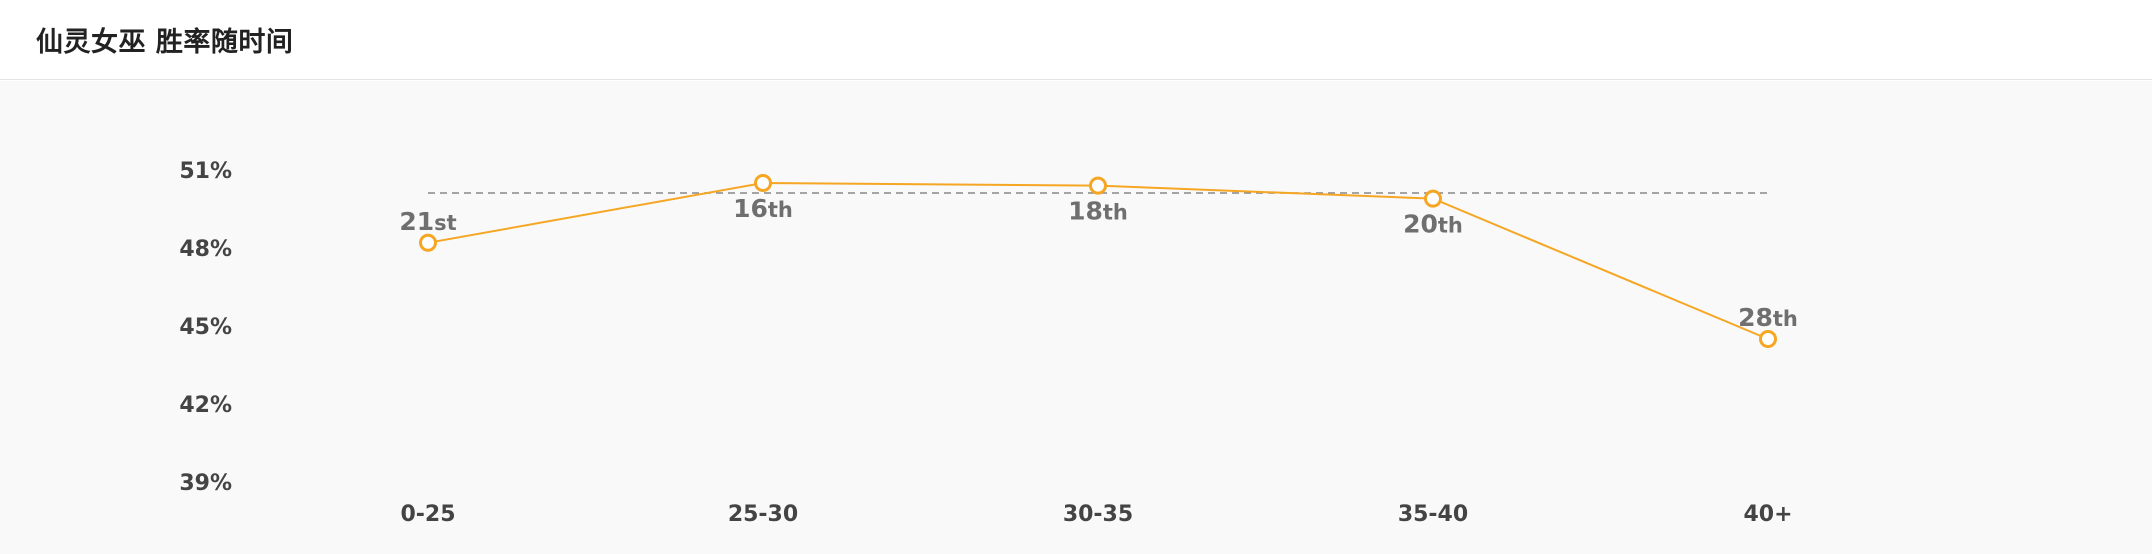 The height and width of the screenshot is (554, 2152). I want to click on rank-label: 21st, so click(427, 221).